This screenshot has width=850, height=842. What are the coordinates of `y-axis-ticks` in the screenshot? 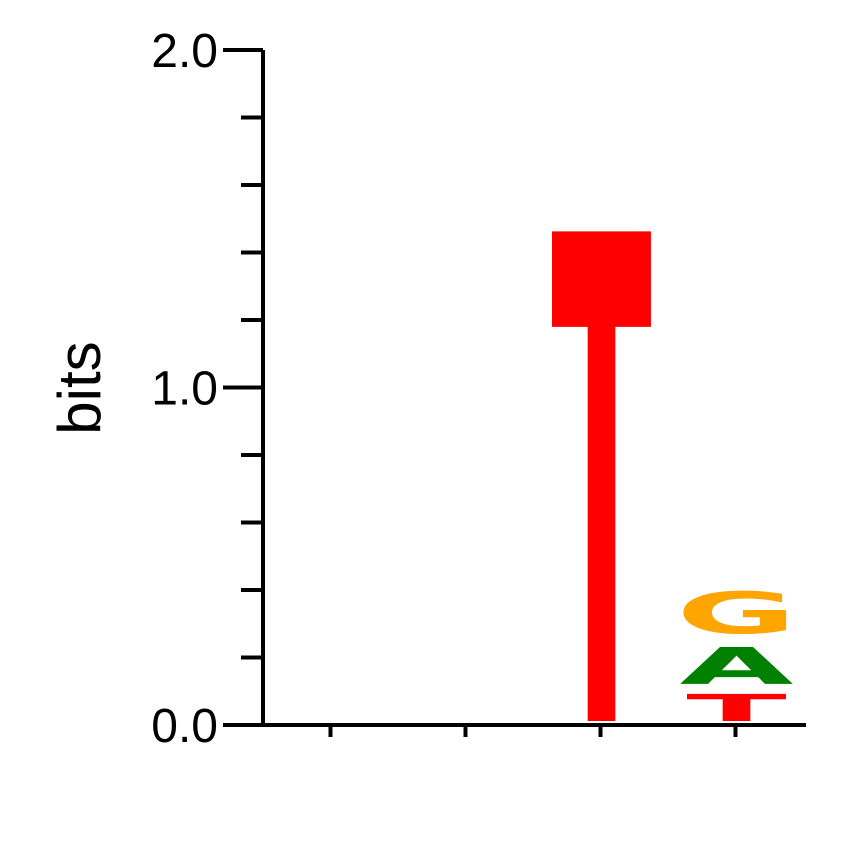 It's located at (243, 387).